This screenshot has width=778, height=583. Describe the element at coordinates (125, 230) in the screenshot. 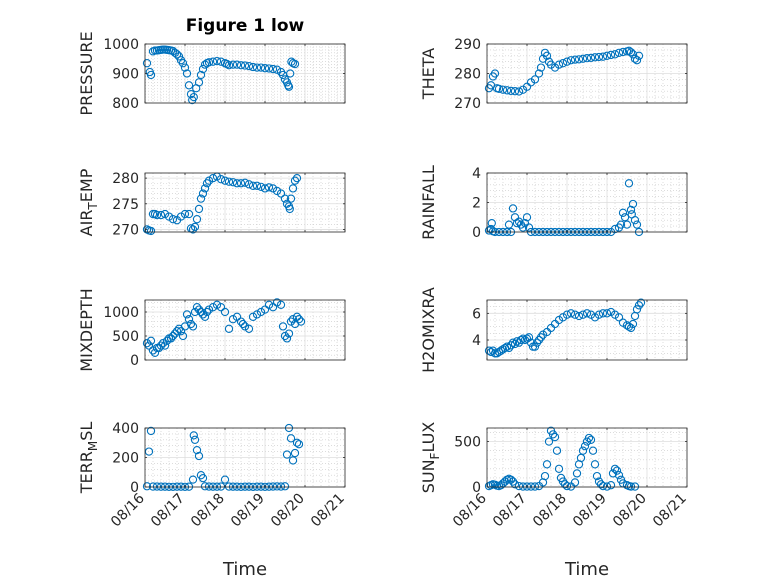

I see `y-tick-label: 270` at that location.